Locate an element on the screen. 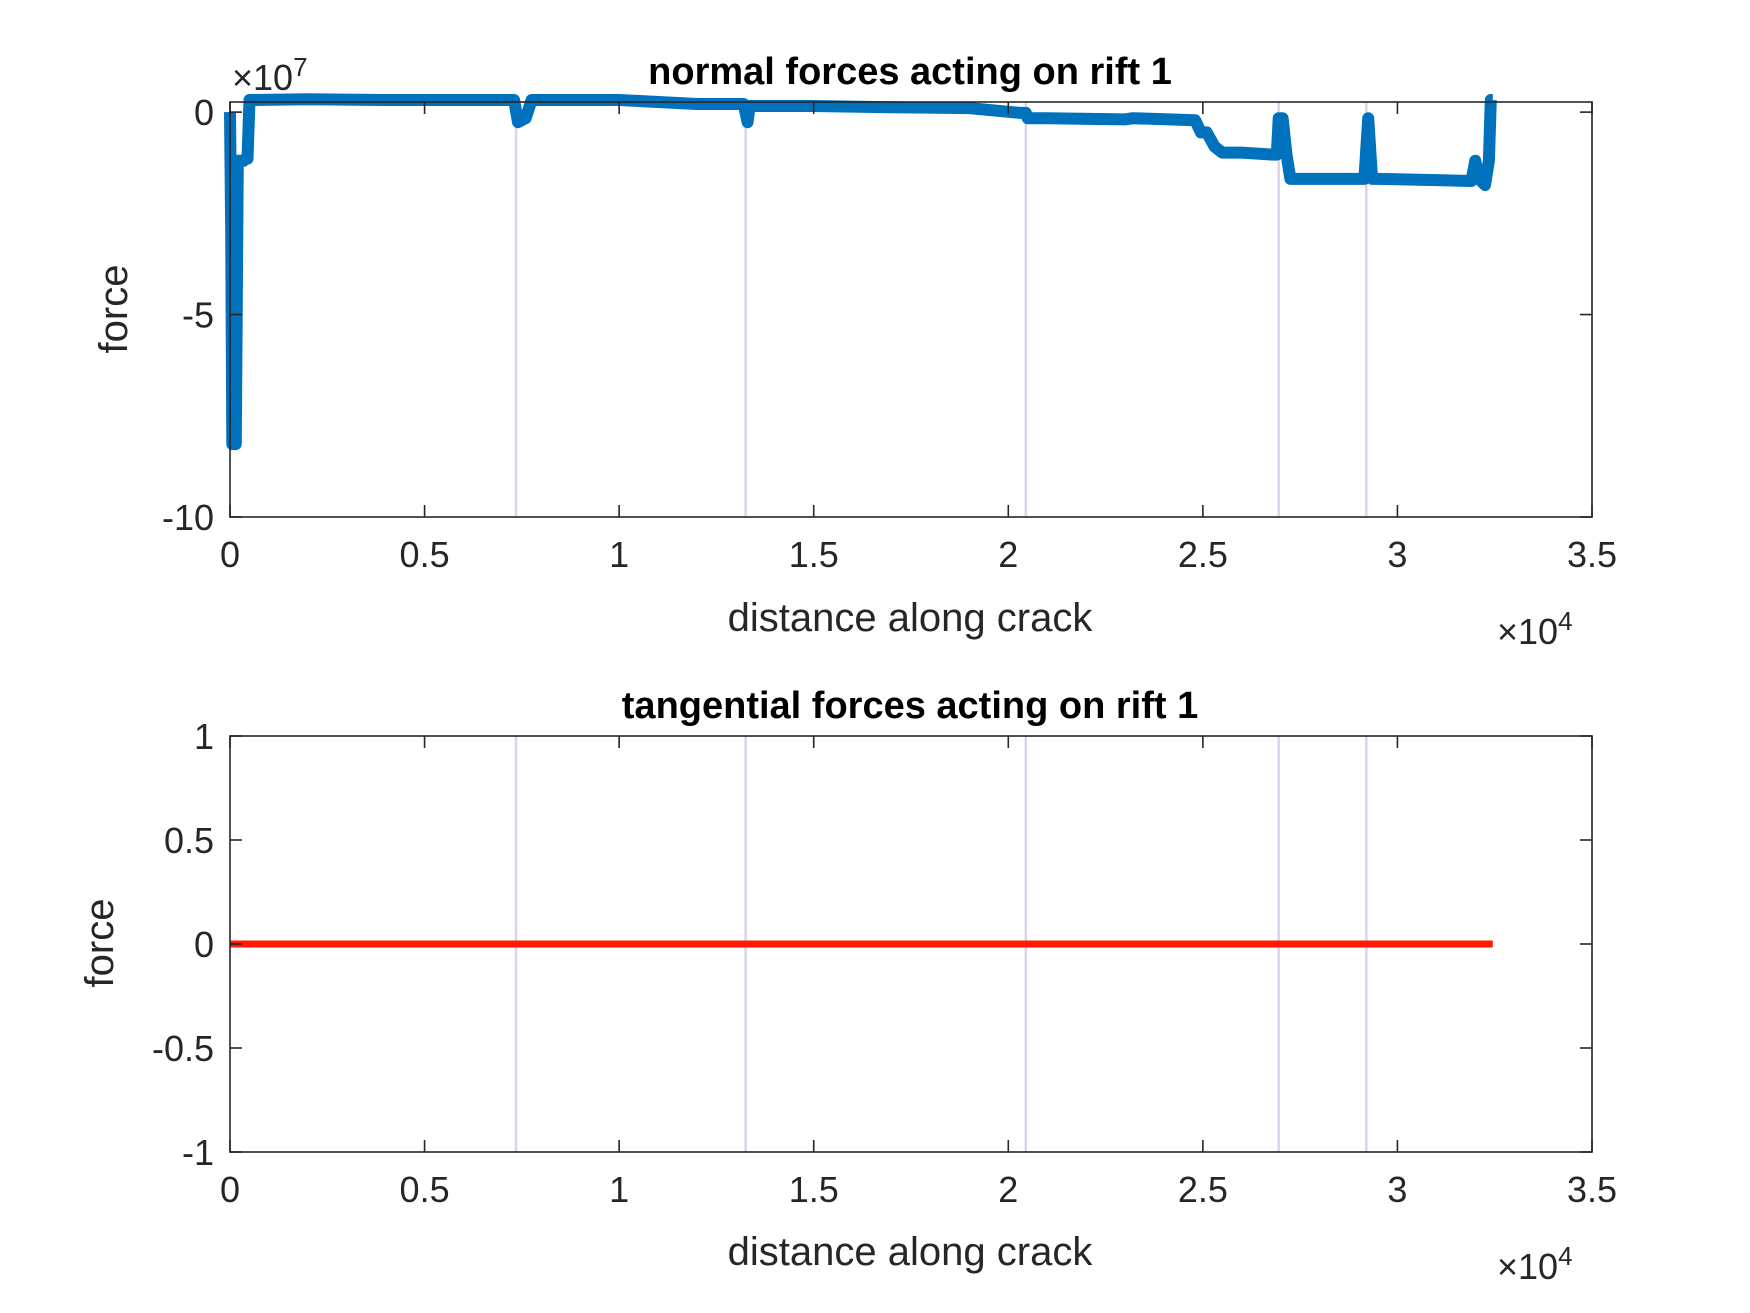  y-tick-label: -10 is located at coordinates (188, 517).